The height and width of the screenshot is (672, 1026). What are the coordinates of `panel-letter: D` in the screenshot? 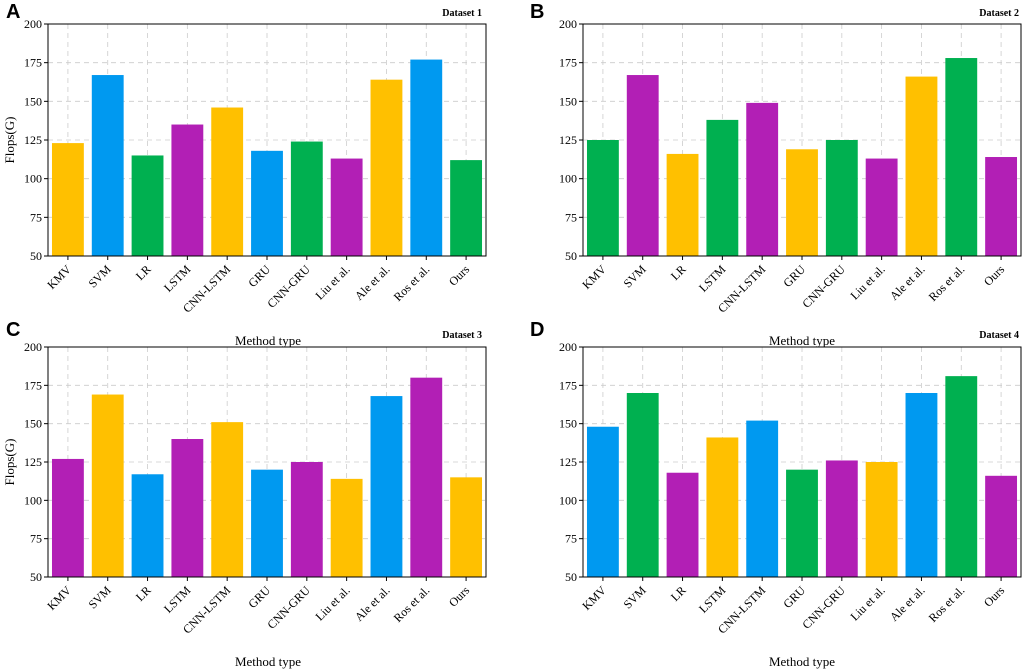 It's located at (537, 330).